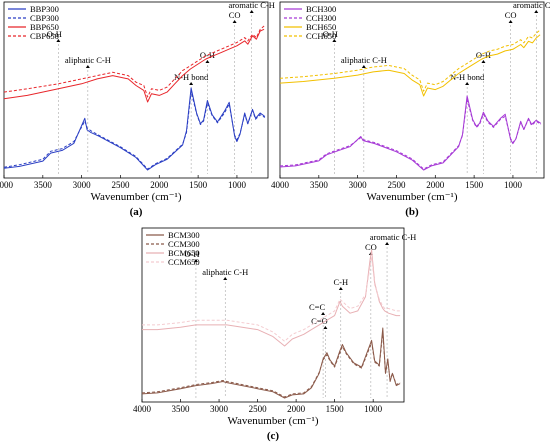  Describe the element at coordinates (273, 436) in the screenshot. I see `panel-label: (c)` at that location.